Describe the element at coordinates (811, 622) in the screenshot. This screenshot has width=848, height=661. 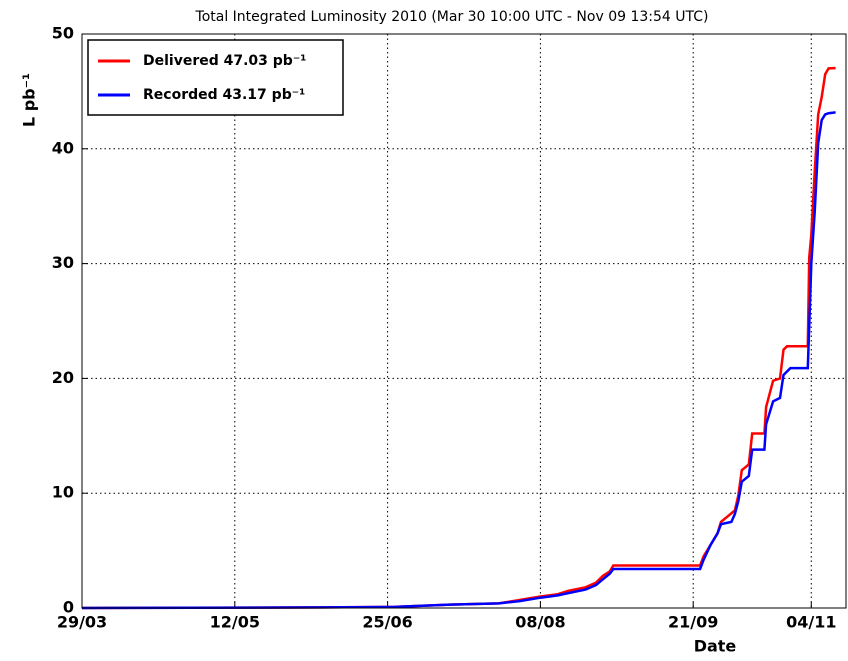
I see `x-tick-label: 04/11` at that location.